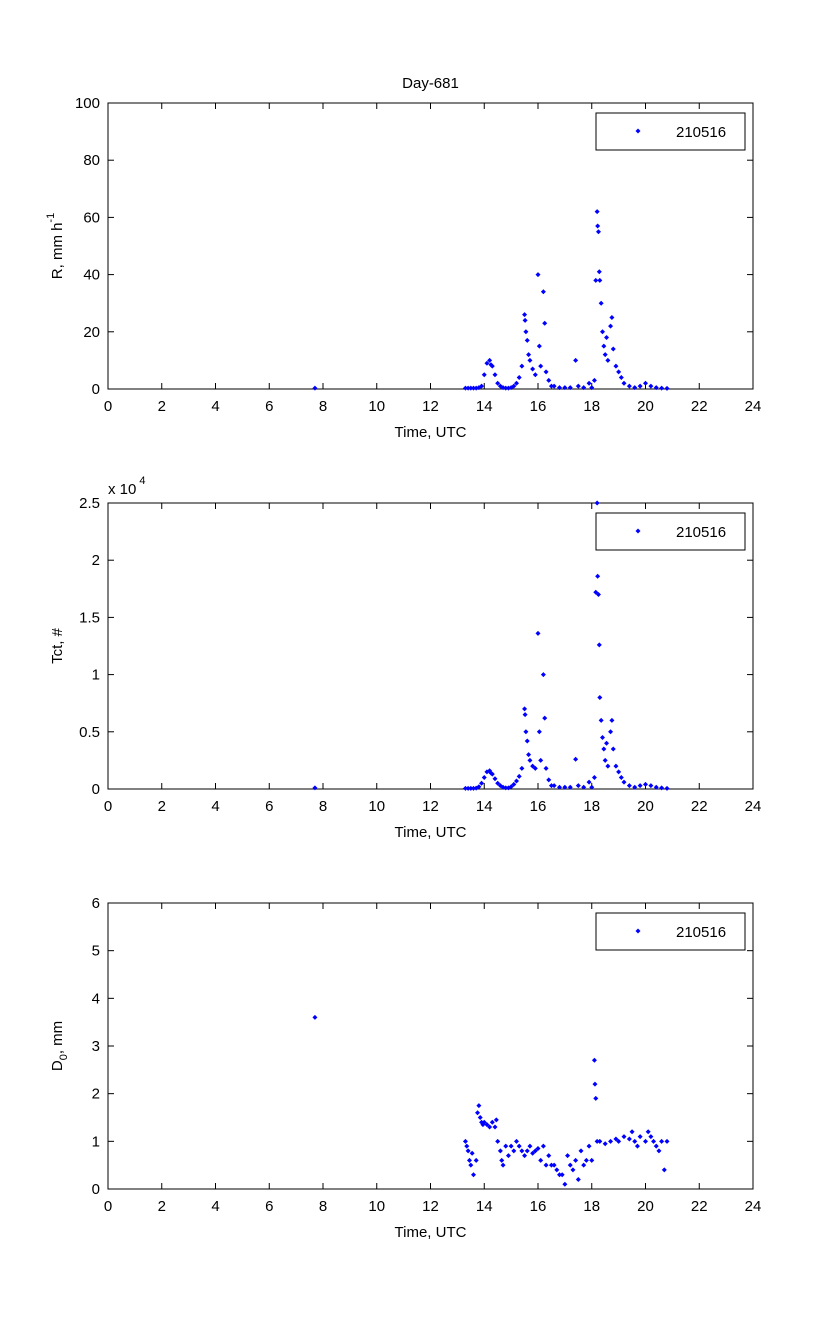 The height and width of the screenshot is (1334, 833). I want to click on x-tick-label: 4, so click(215, 406).